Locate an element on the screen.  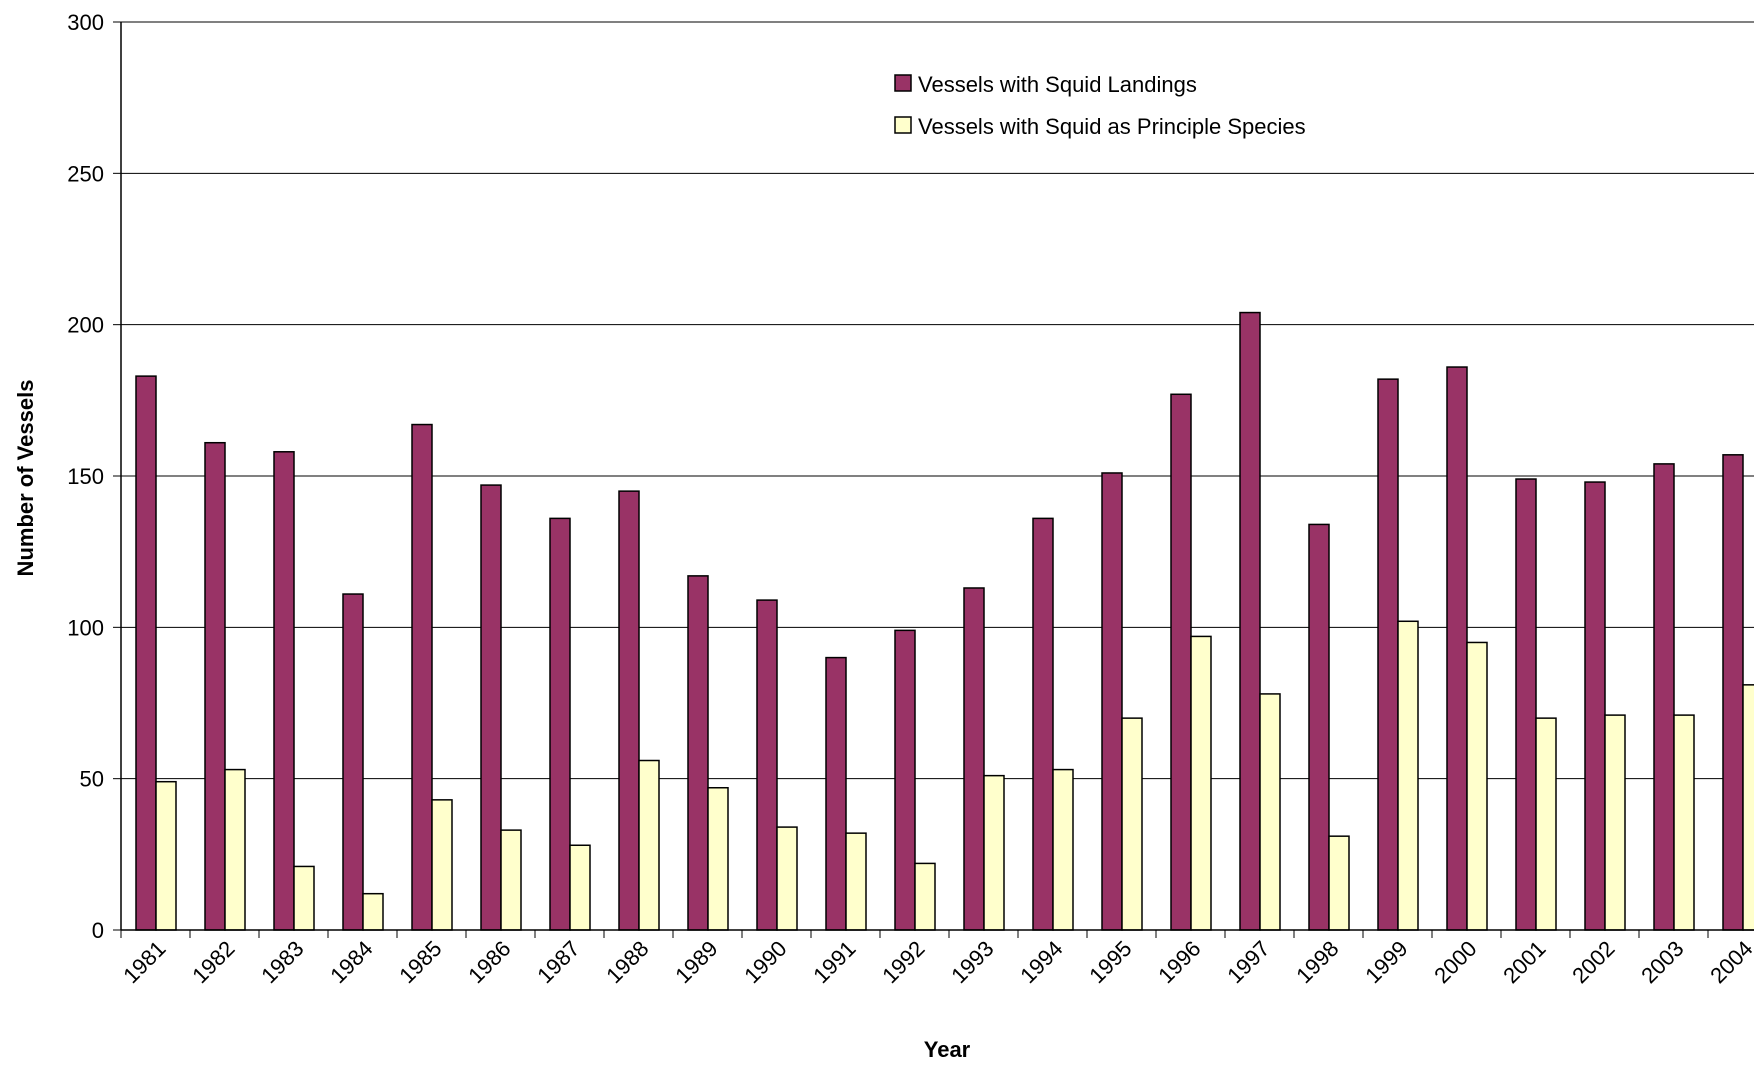
x-tick-label: 2003 is located at coordinates (1662, 962).